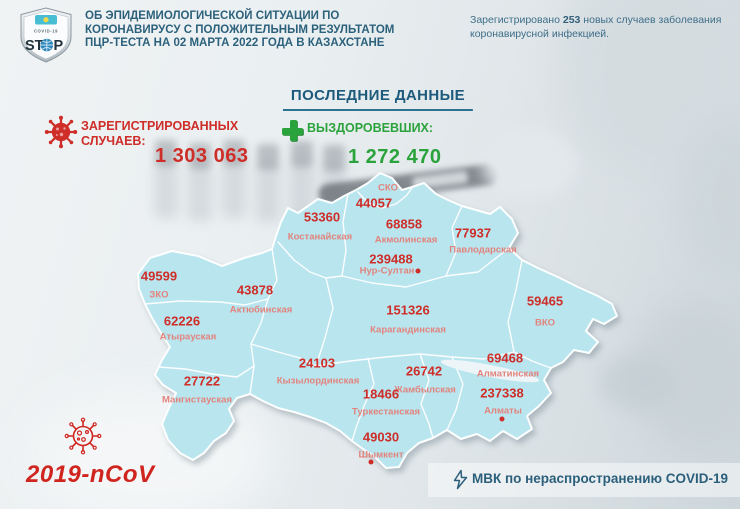 Image resolution: width=740 pixels, height=509 pixels. Describe the element at coordinates (61, 132) in the screenshot. I see `virus-icon` at that location.